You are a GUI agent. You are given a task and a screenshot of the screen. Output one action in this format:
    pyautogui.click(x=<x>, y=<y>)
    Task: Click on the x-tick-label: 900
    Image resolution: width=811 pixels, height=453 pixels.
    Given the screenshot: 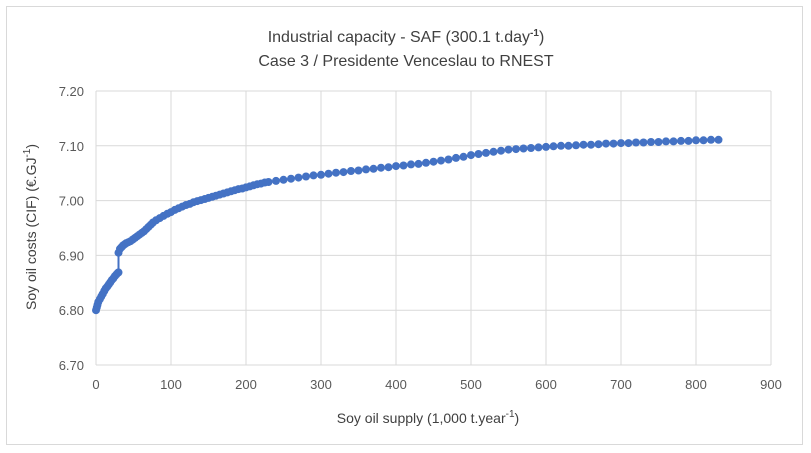 What is the action you would take?
    pyautogui.click(x=771, y=384)
    